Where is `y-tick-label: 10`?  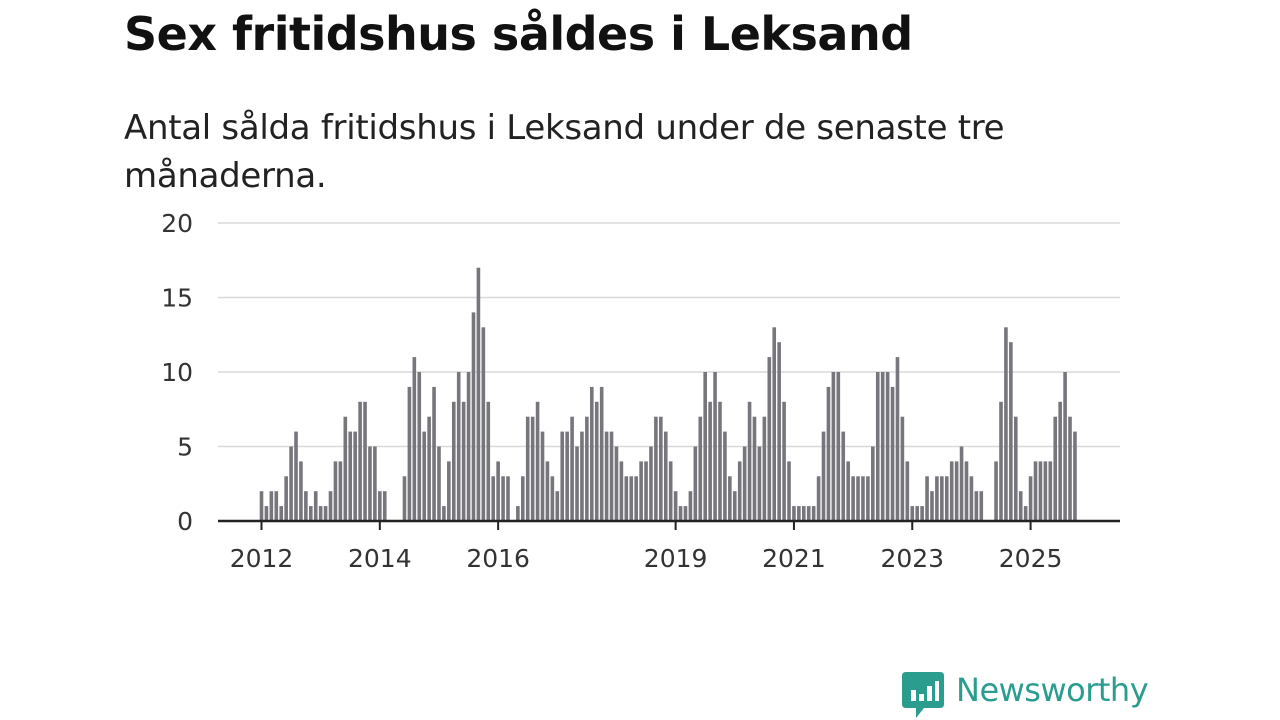 y-tick-label: 10 is located at coordinates (177, 372).